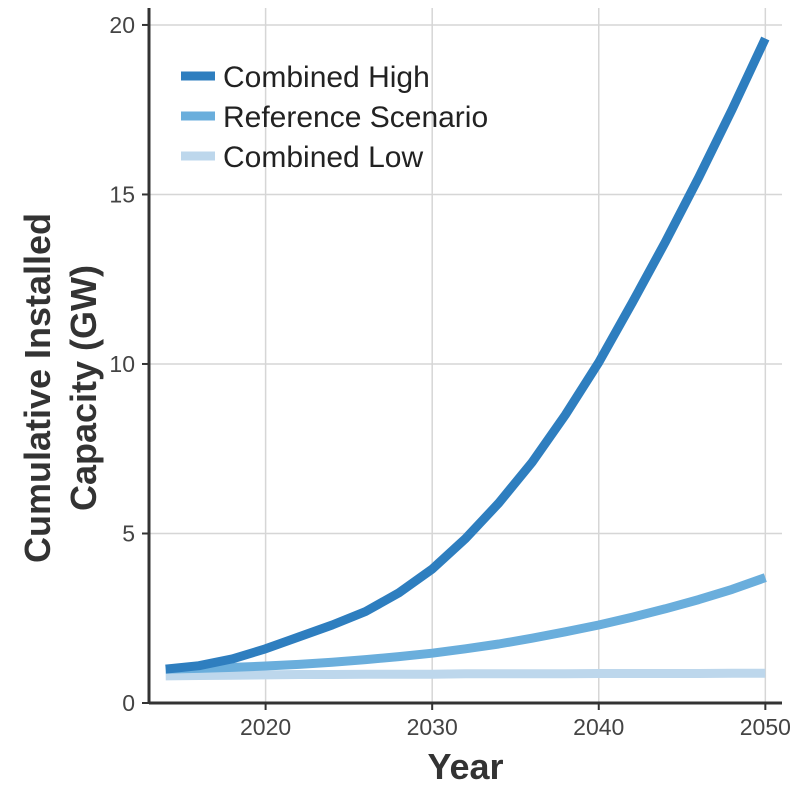 The width and height of the screenshot is (792, 786). Describe the element at coordinates (83, 388) in the screenshot. I see `y-axis-title-line: Capacity (GW)` at that location.